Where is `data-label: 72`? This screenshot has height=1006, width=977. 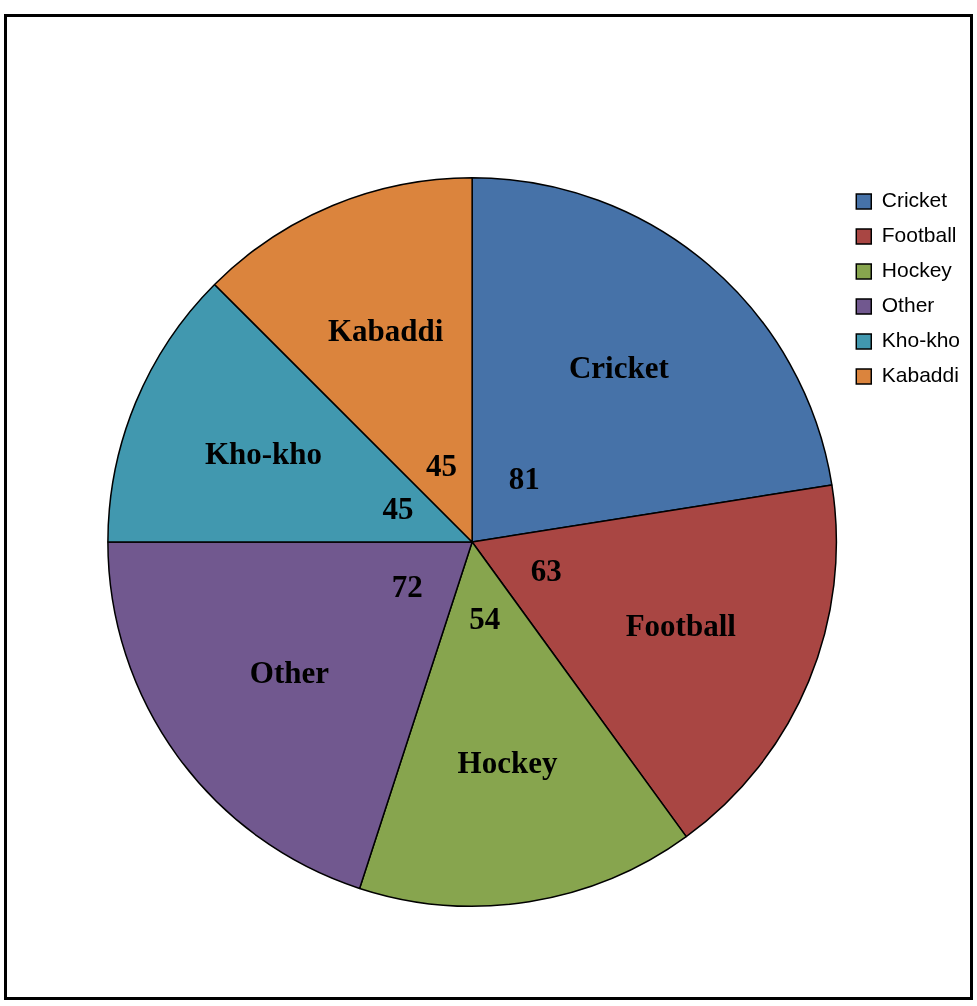
data-label: 72 is located at coordinates (407, 587).